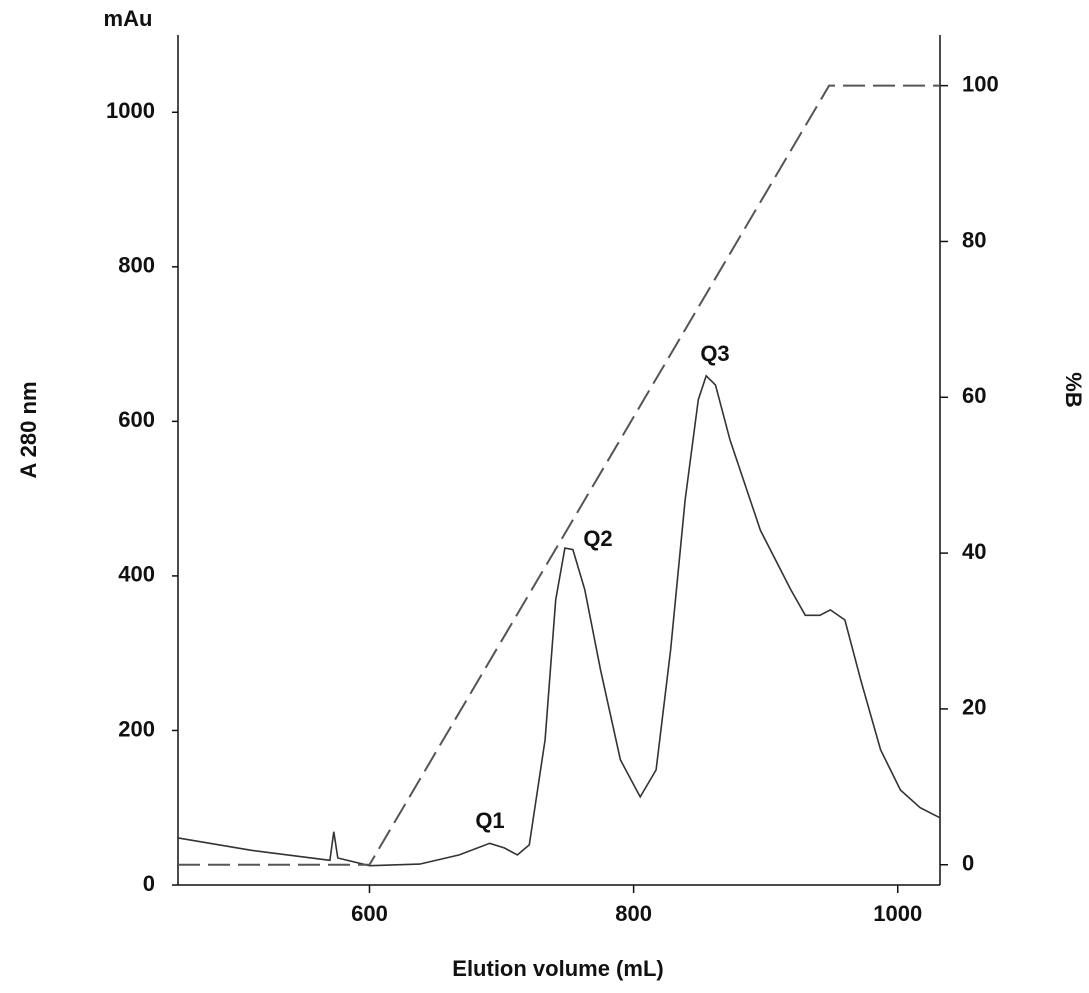 The image size is (1089, 993). What do you see at coordinates (28, 429) in the screenshot?
I see `y-axis-title: A 280 nm` at bounding box center [28, 429].